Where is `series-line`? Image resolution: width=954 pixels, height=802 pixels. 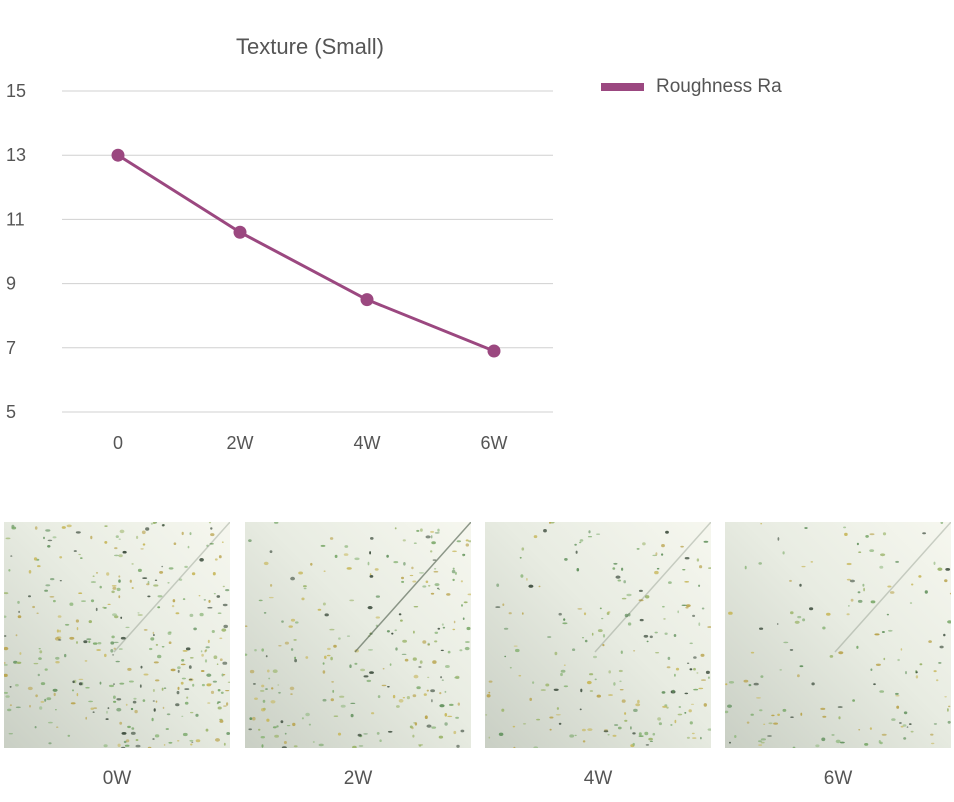 series-line is located at coordinates (306, 253).